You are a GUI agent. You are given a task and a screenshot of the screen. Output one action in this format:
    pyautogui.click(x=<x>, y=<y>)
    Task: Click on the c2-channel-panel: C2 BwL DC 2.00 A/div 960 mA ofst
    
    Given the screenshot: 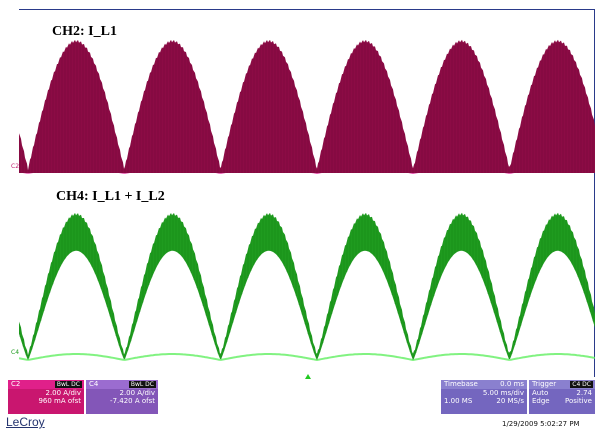 What is the action you would take?
    pyautogui.click(x=46, y=397)
    